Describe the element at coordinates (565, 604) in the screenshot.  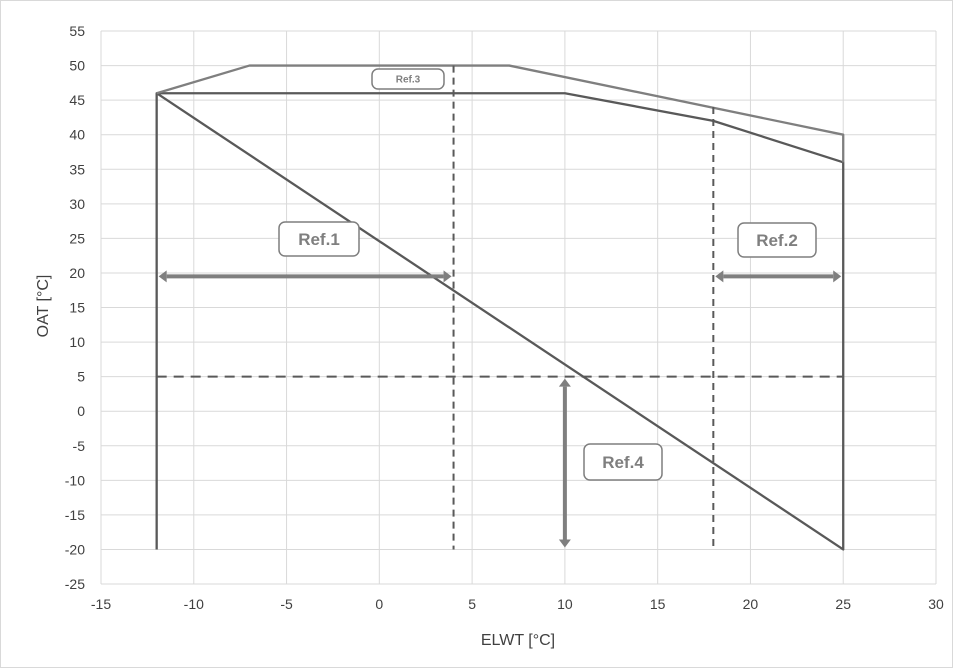
I see `x-tick-label: 10` at that location.